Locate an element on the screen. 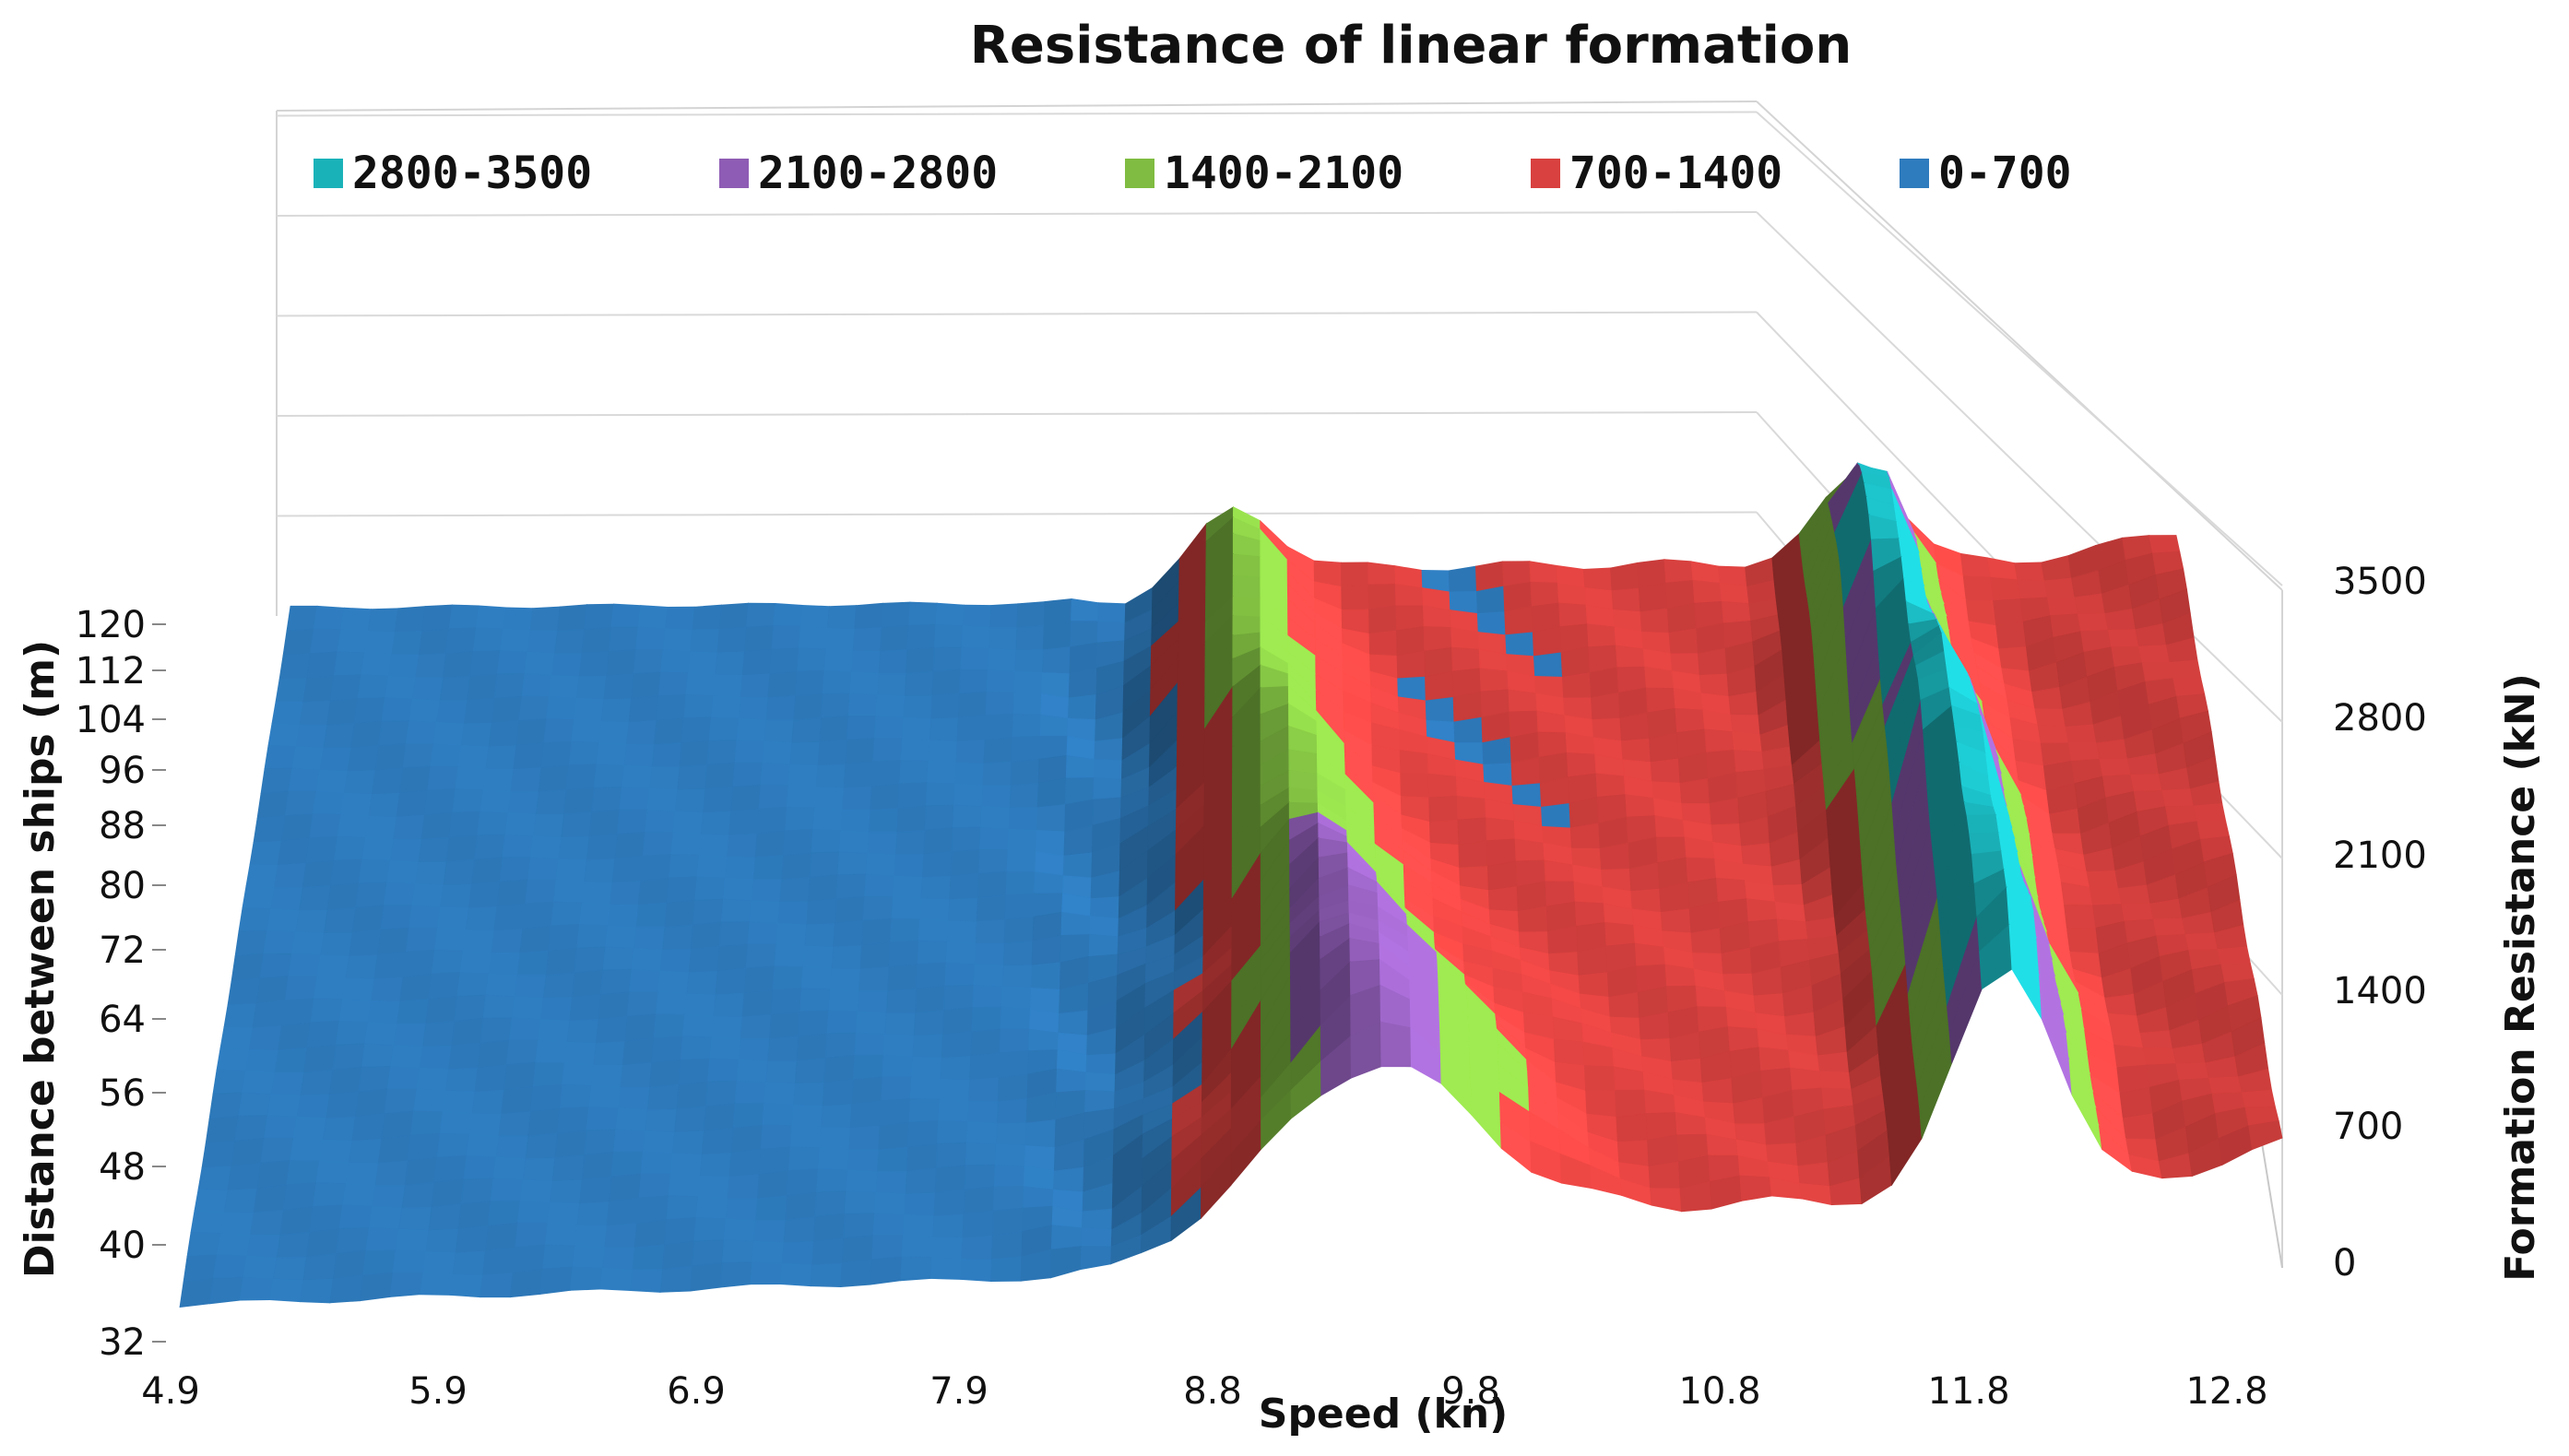 This screenshot has width=2569, height=1456. gridline-back is located at coordinates (1017, 314).